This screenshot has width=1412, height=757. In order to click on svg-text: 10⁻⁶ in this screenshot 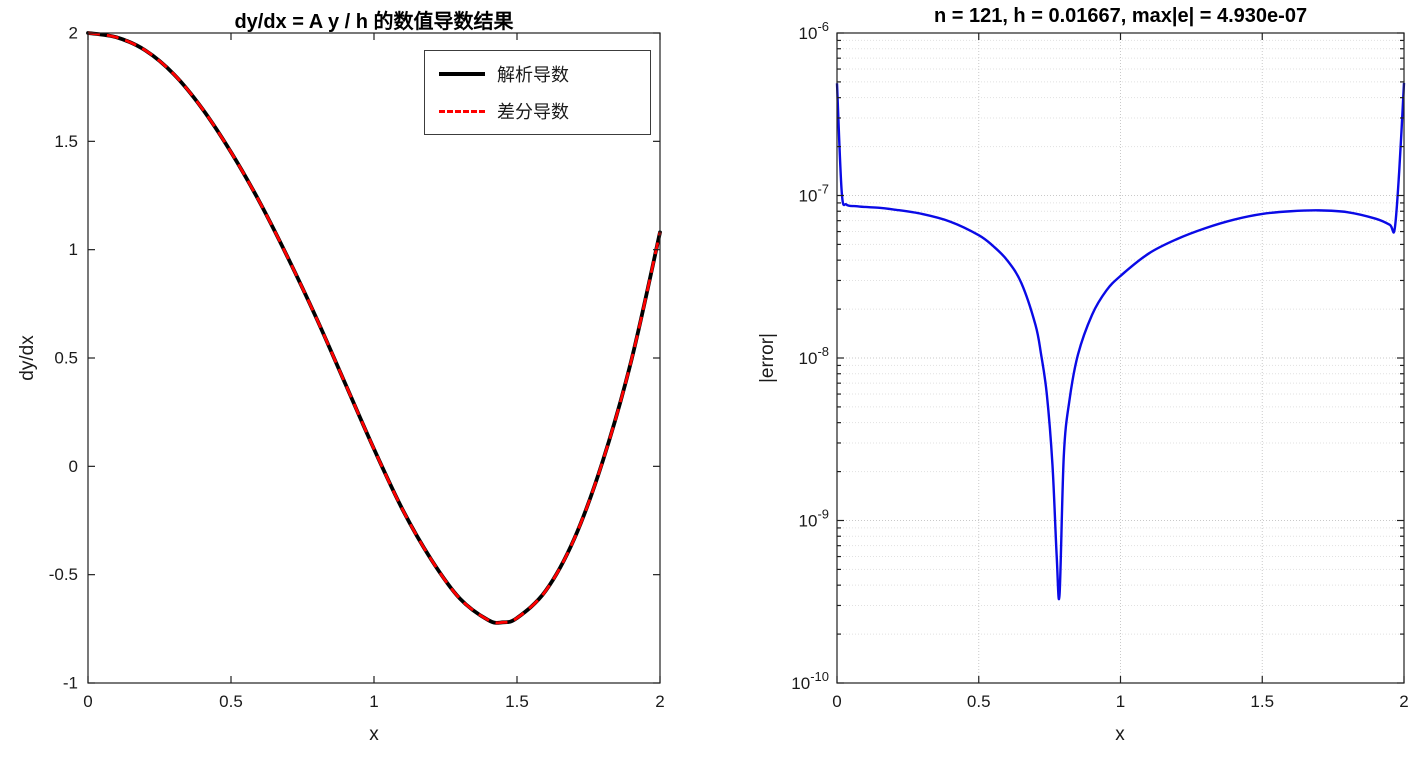, I will do `click(814, 31)`.